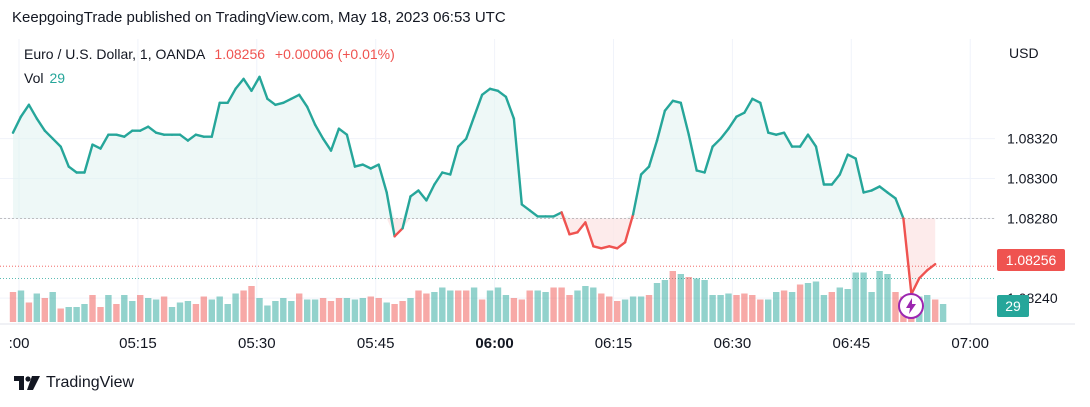 This screenshot has height=407, width=1090. I want to click on time-tick-label: :00, so click(19, 343).